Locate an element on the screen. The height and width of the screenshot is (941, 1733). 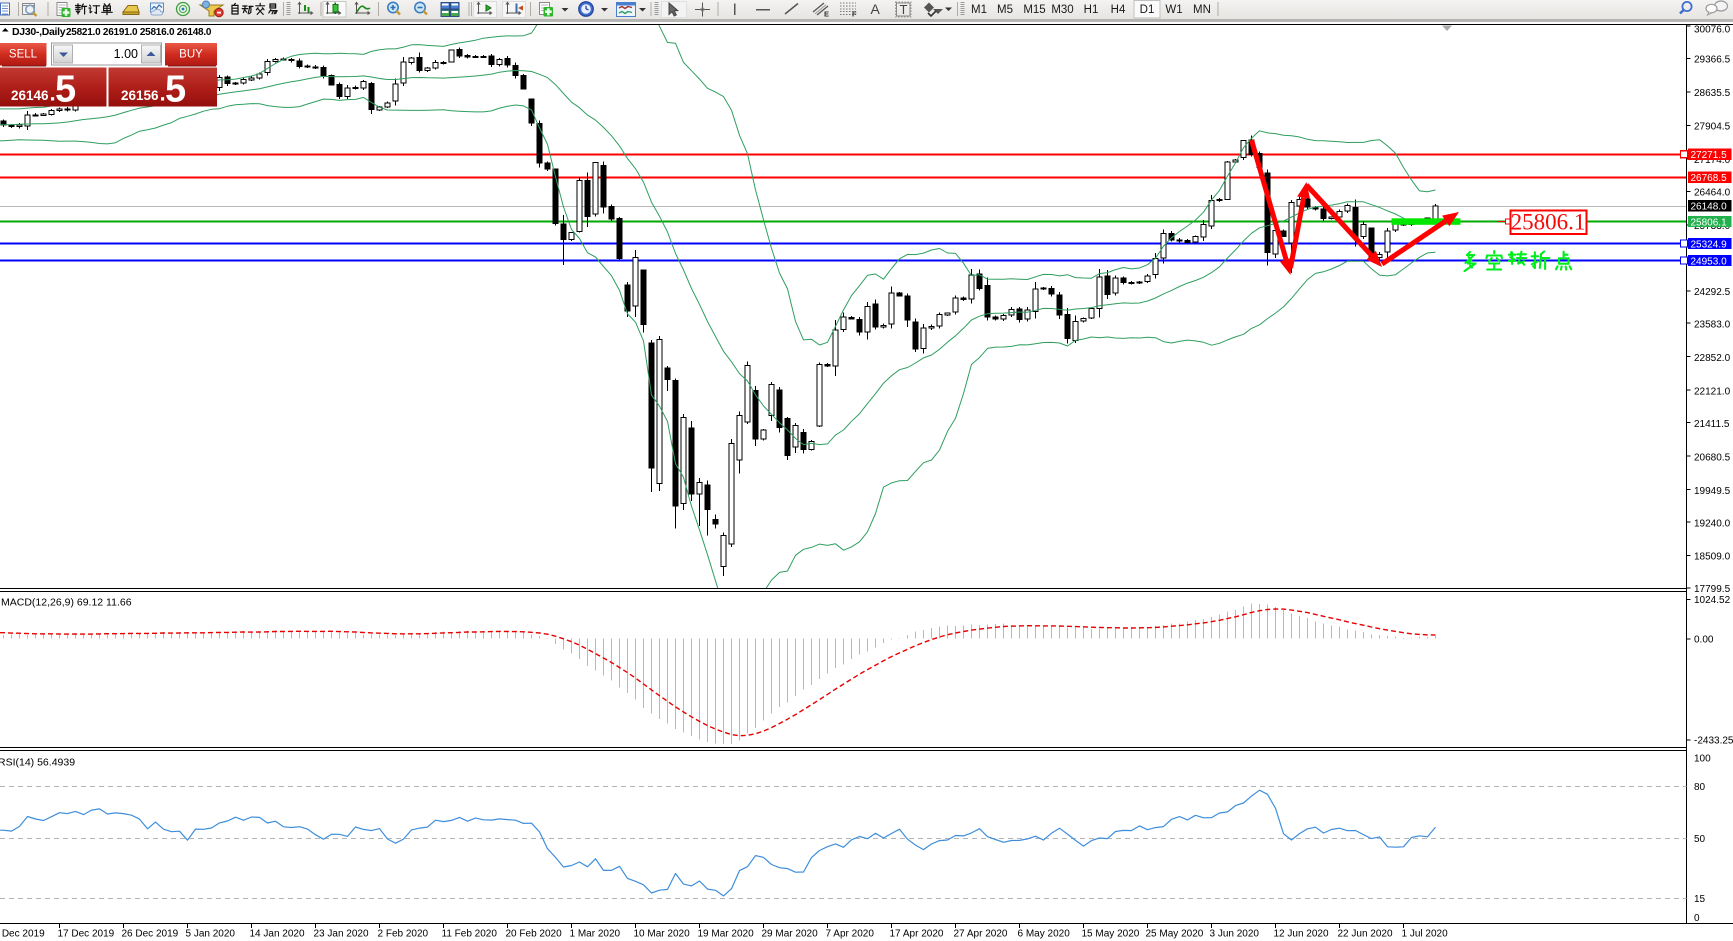
svg-text: 0.00 is located at coordinates (1704, 640).